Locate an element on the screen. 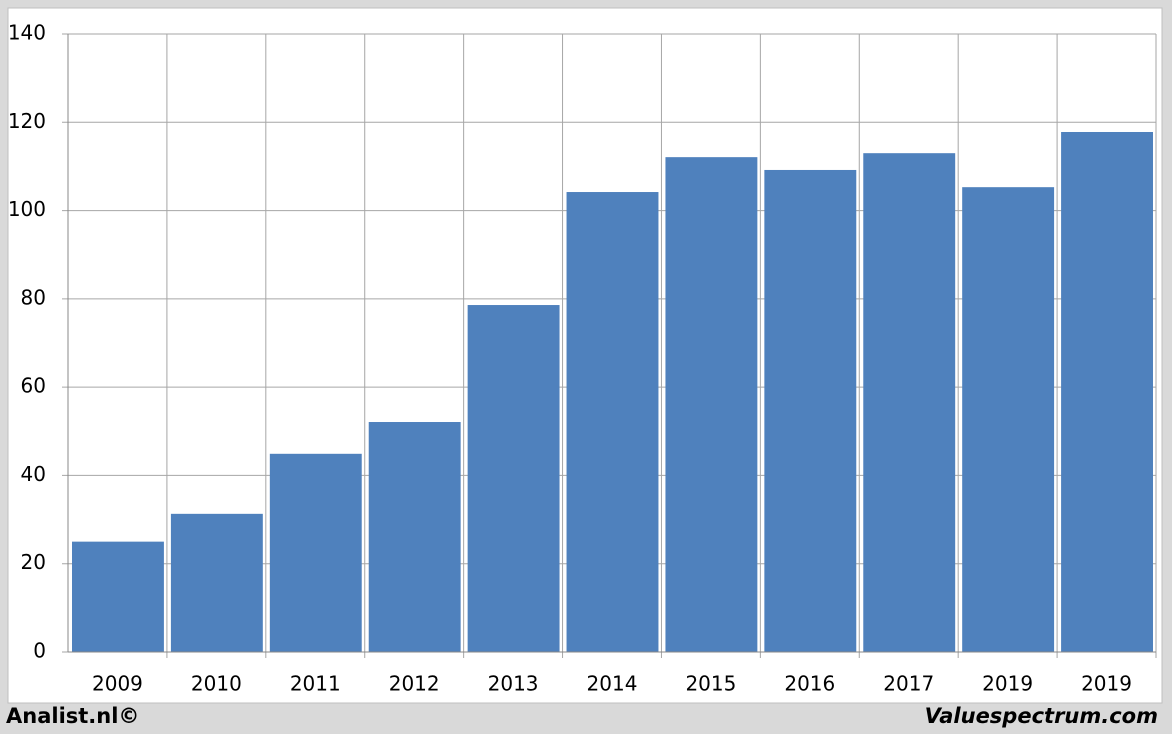 This screenshot has width=1172, height=734. x-tick-label: 2010 is located at coordinates (216, 684).